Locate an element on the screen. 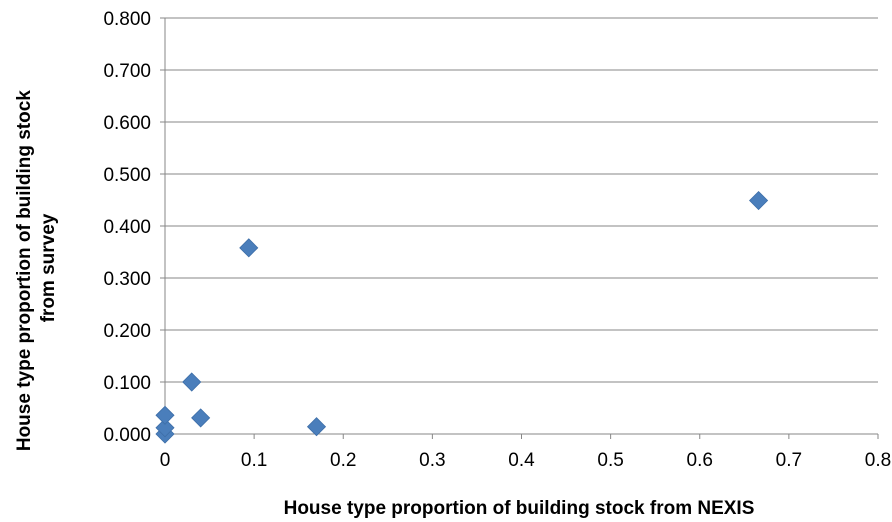 This screenshot has height=522, width=892. y-tick-label: 0.700 is located at coordinates (127, 71).